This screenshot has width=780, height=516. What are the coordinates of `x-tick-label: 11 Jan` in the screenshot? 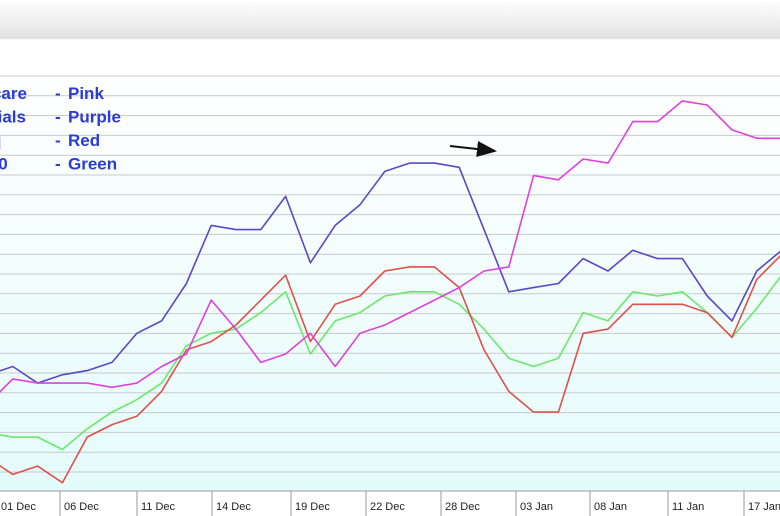 It's located at (688, 507).